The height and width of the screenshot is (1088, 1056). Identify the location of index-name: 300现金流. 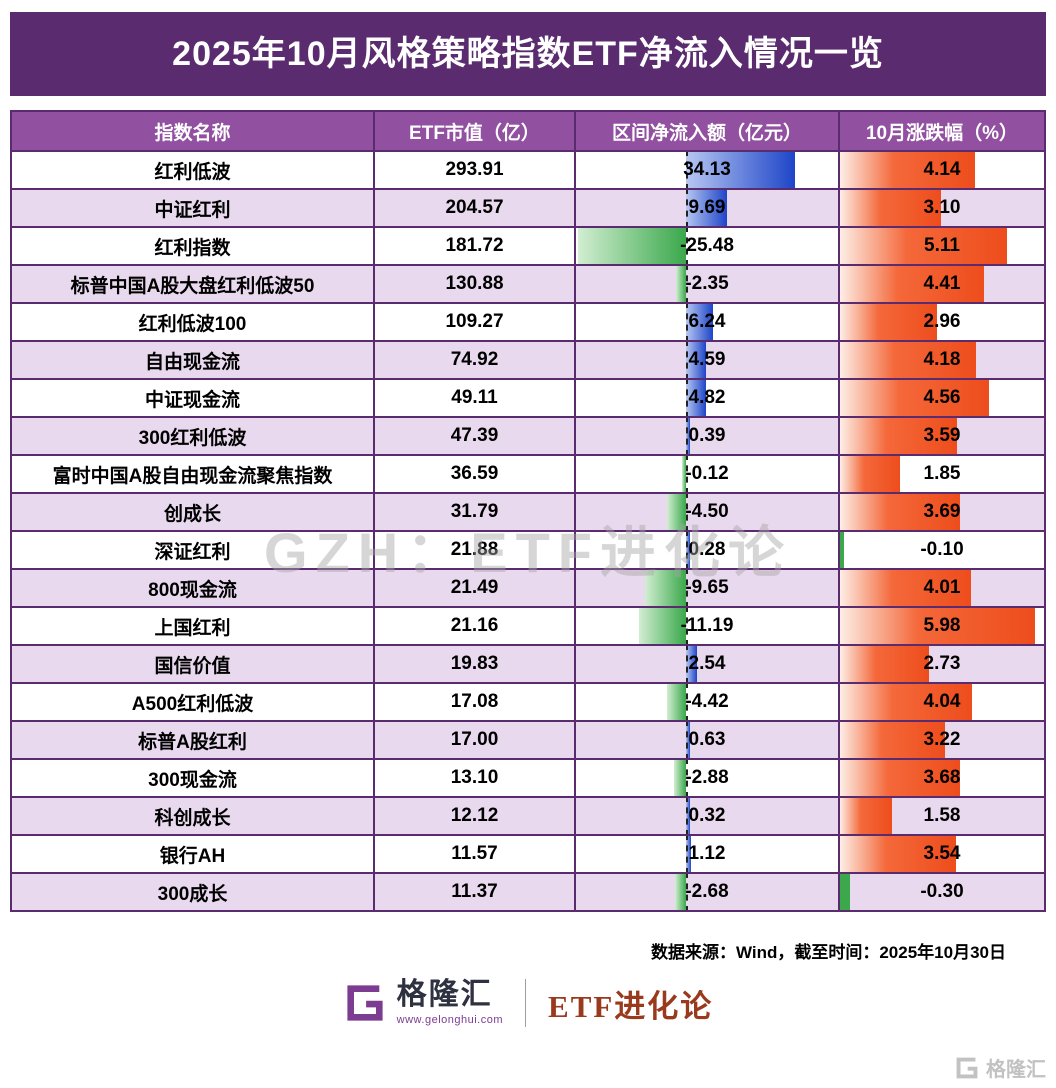
(193, 778).